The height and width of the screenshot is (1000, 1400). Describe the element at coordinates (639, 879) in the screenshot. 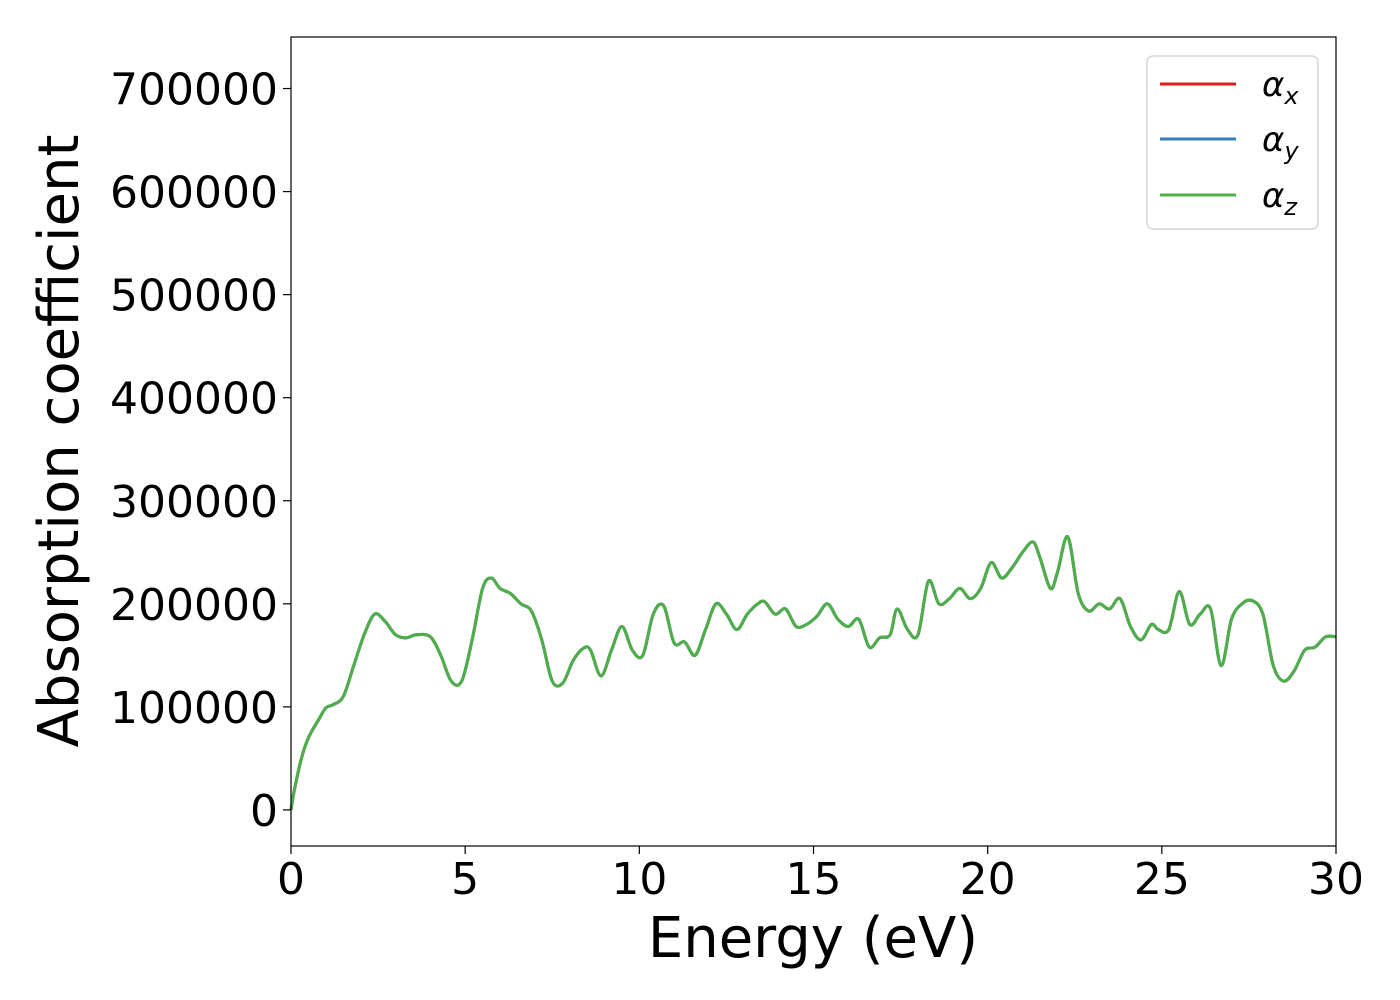

I see `x-tick-label: 10` at that location.